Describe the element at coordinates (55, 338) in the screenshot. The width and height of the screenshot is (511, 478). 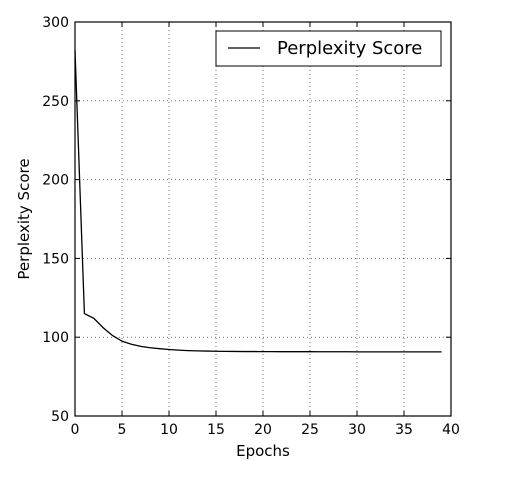
I see `y-tick-label: 100` at that location.